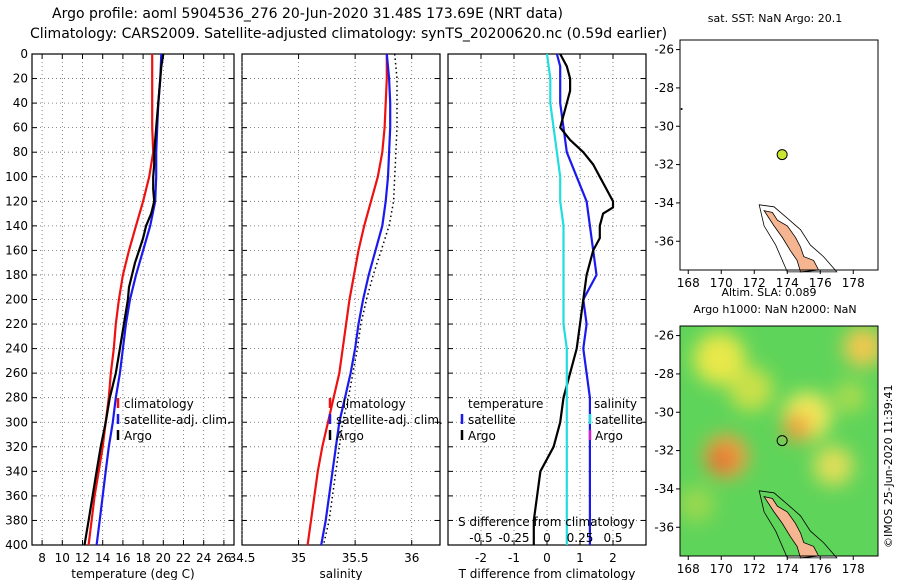  What do you see at coordinates (16, 300) in the screenshot?
I see `y-tick-label: 200` at bounding box center [16, 300].